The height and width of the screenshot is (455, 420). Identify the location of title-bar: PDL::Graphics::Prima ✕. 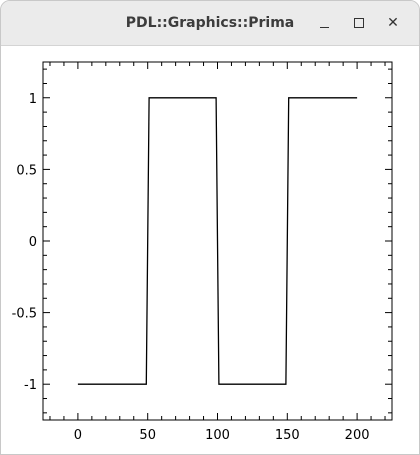
(210, 23).